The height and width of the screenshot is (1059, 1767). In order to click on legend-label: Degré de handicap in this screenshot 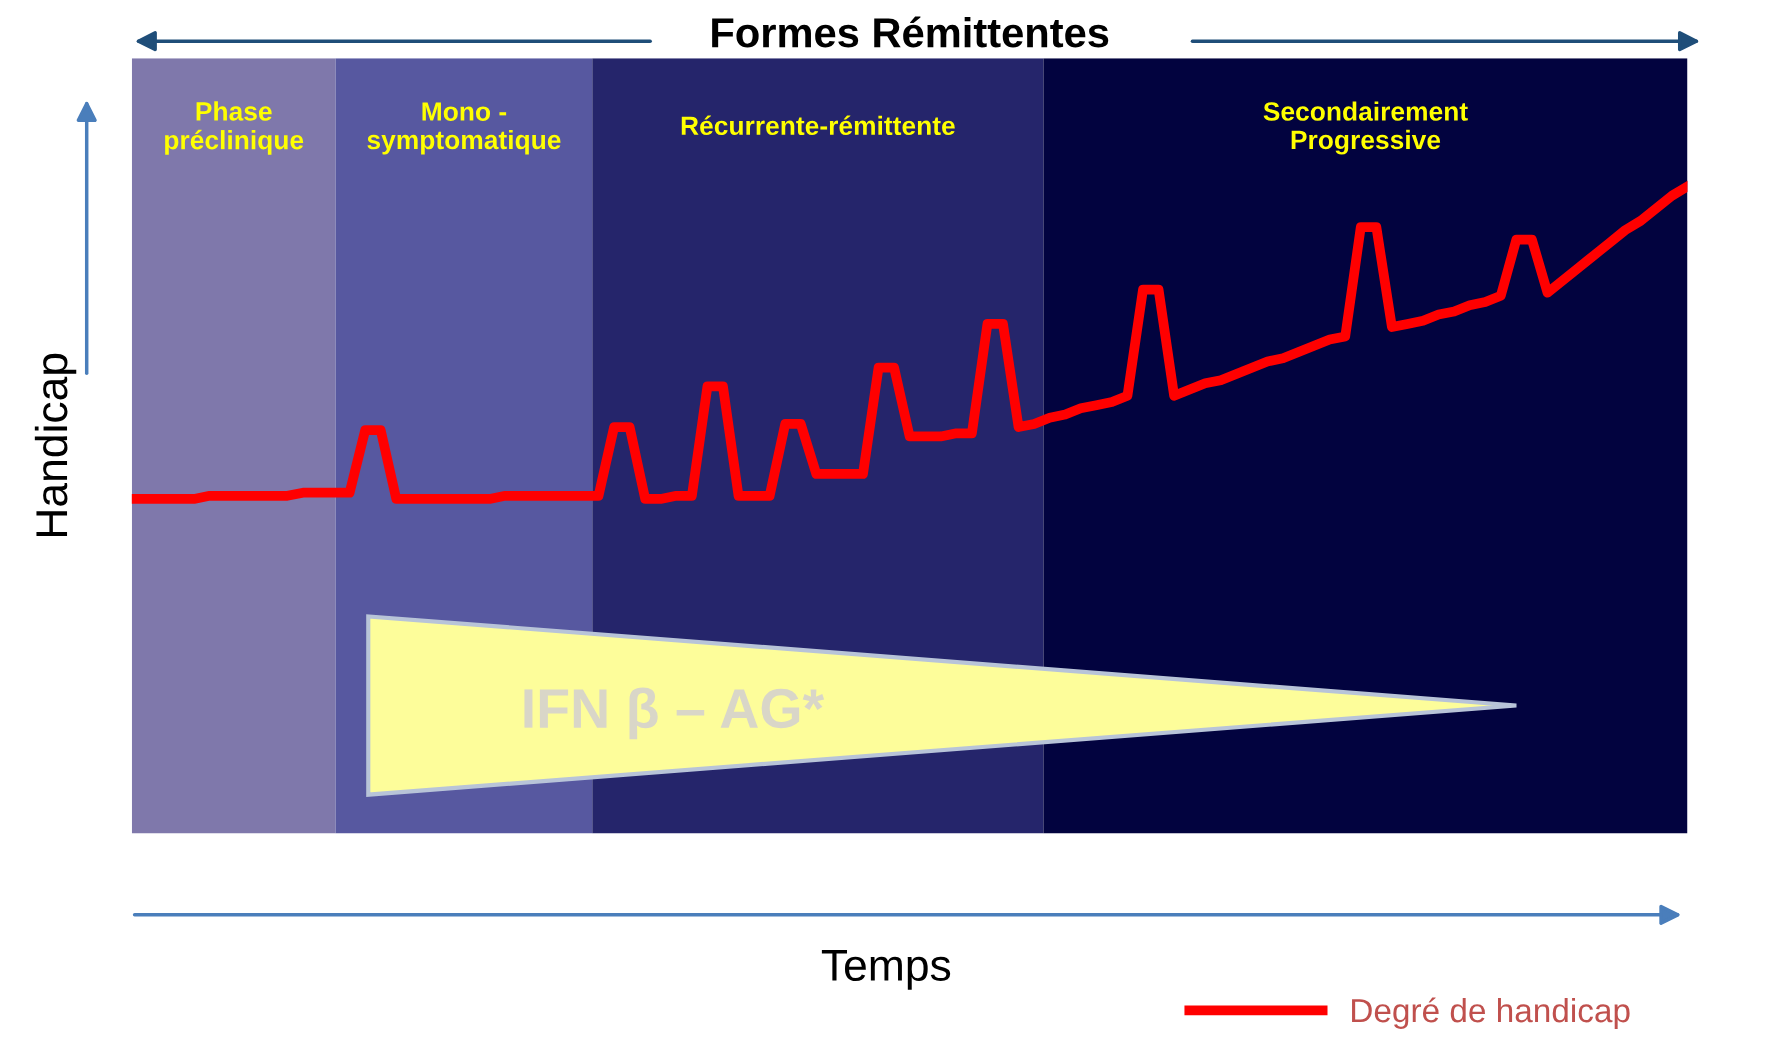, I will do `click(1491, 1013)`.